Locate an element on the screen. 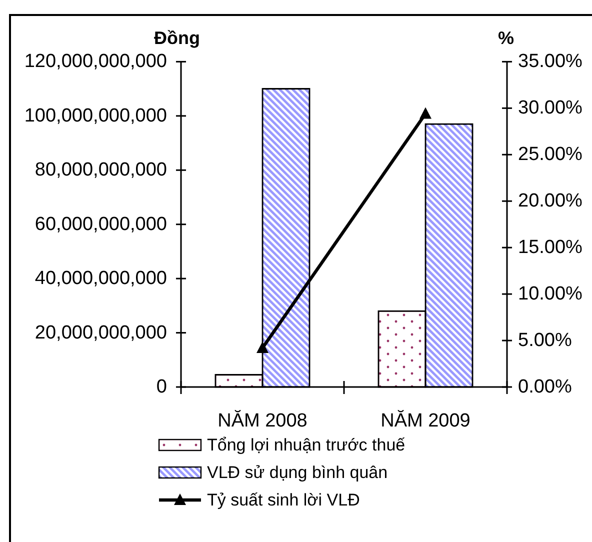  y2-tick-label: 0.00% is located at coordinates (545, 387).